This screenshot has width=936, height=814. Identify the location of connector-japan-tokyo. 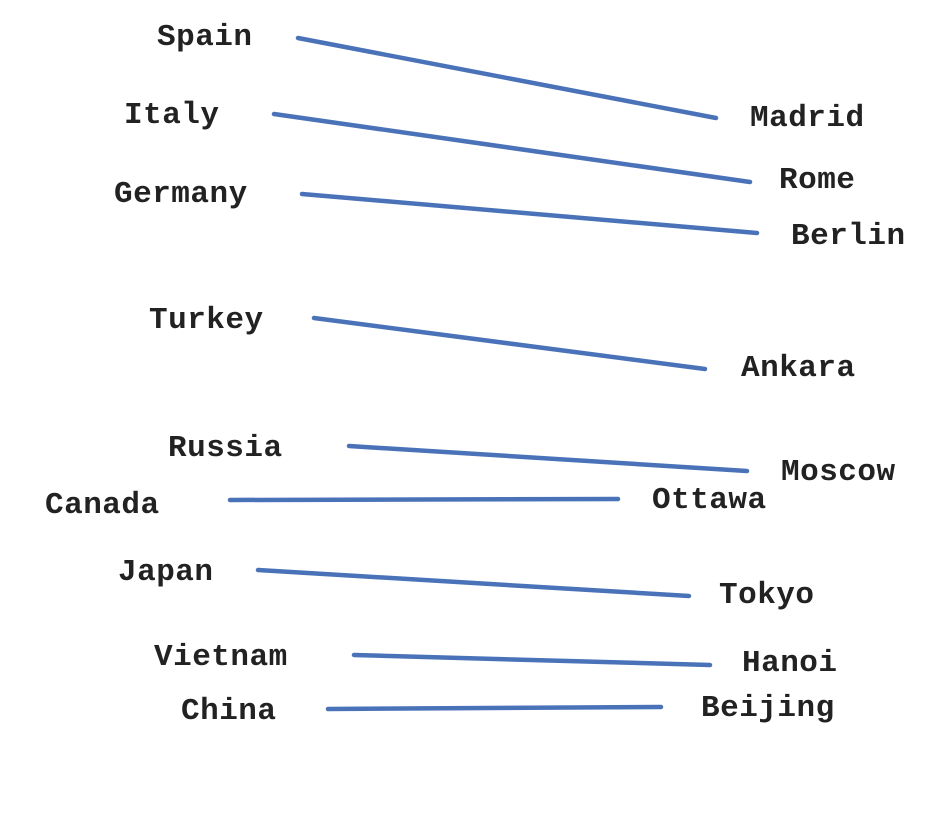
(473, 583).